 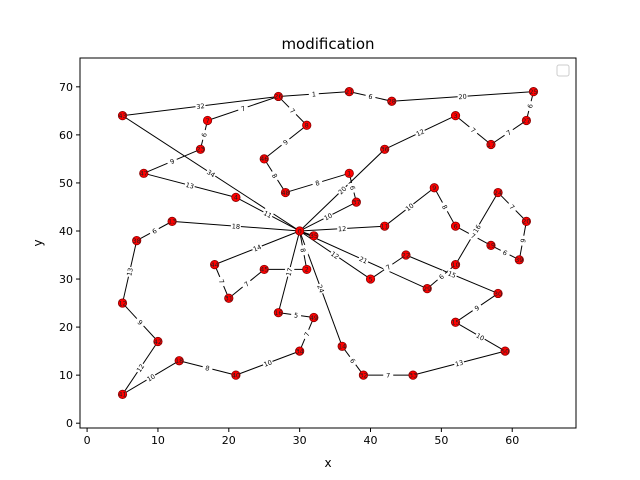 I want to click on edge-weight: 20, so click(x=462, y=96).